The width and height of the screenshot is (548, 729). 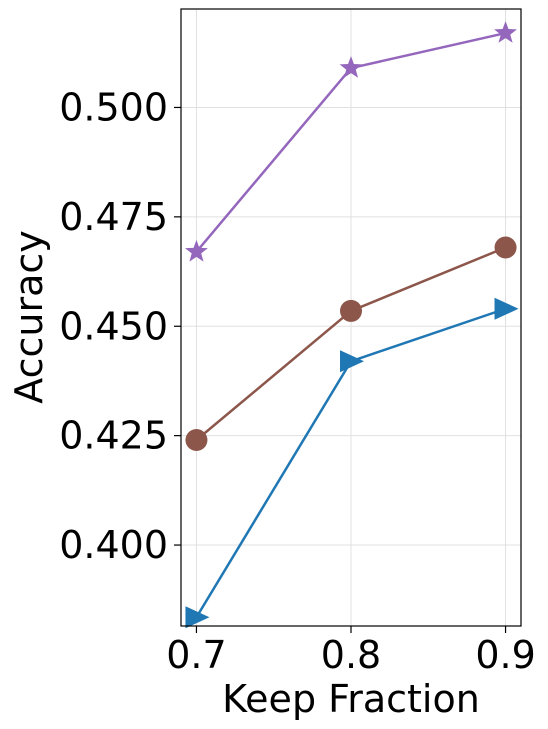 I want to click on y-tick-label: 0.500, so click(x=113, y=107).